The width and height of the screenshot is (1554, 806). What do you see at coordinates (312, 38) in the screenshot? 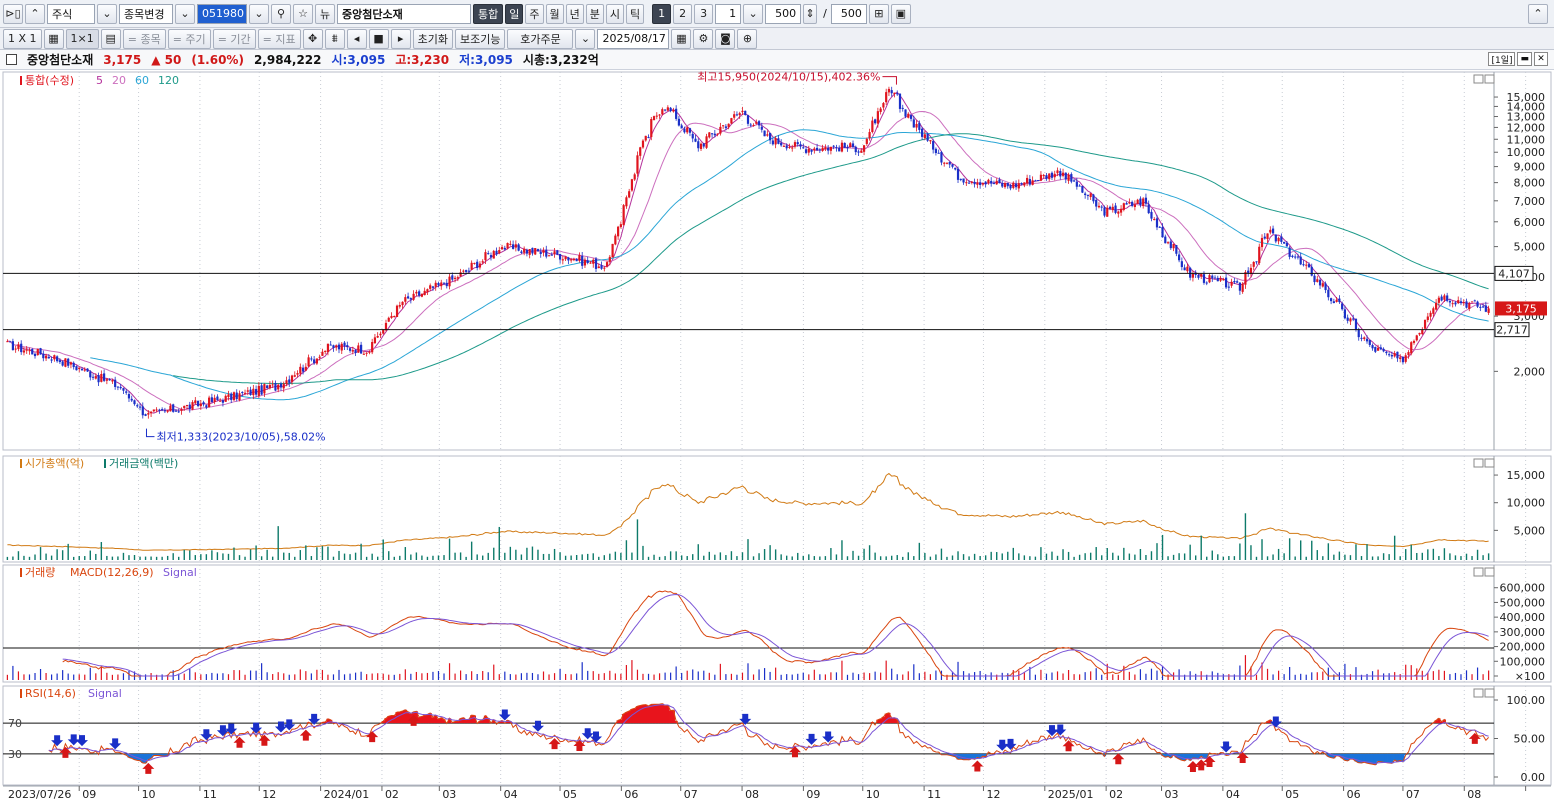
I see `move-icon: ✥` at bounding box center [312, 38].